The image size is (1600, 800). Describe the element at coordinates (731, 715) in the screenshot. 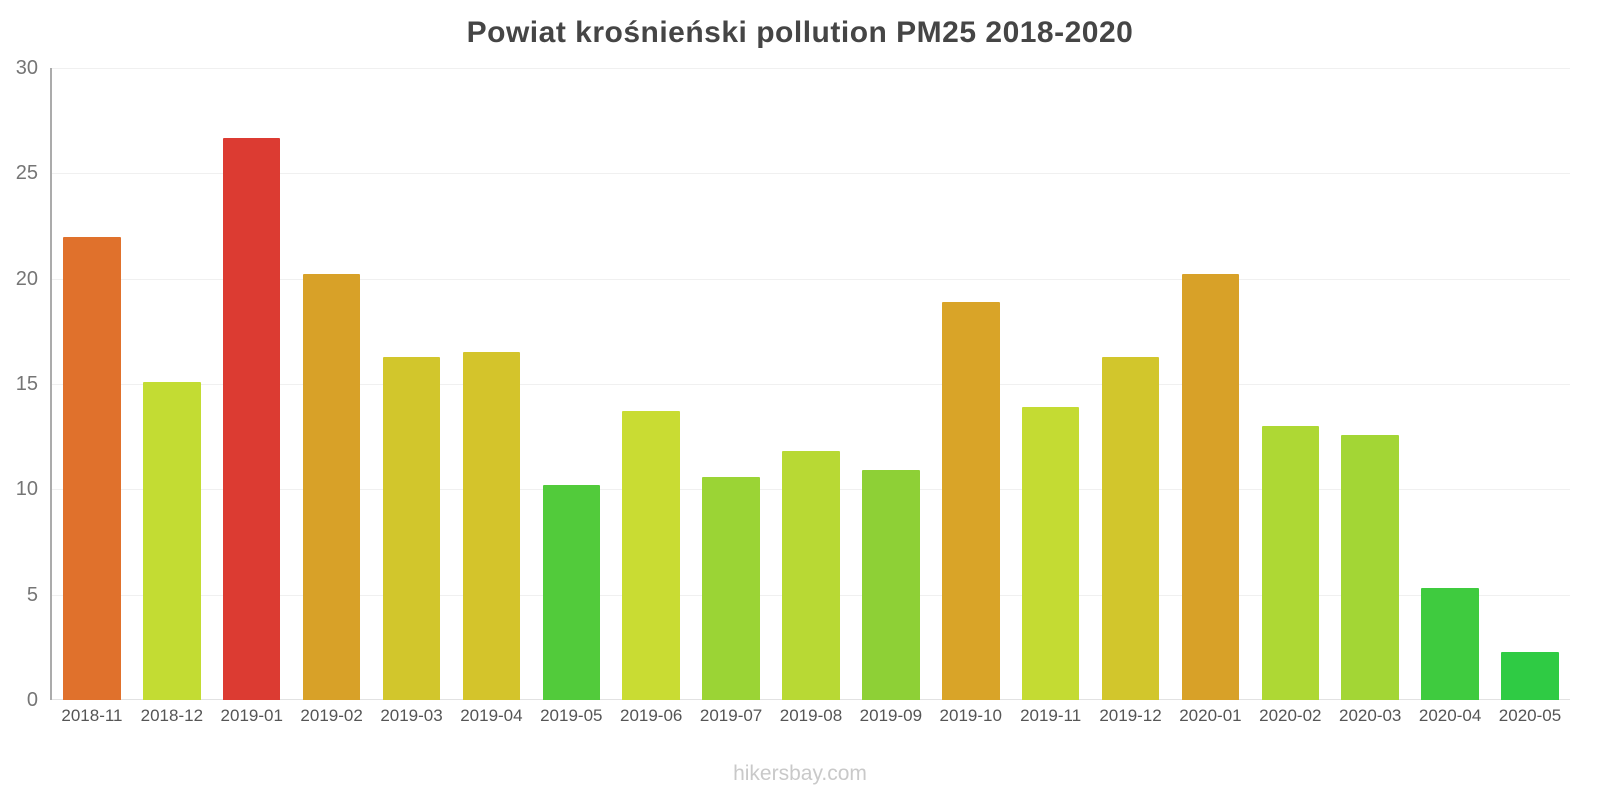

I see `x-tick-label-2019-07: 2019-07` at that location.